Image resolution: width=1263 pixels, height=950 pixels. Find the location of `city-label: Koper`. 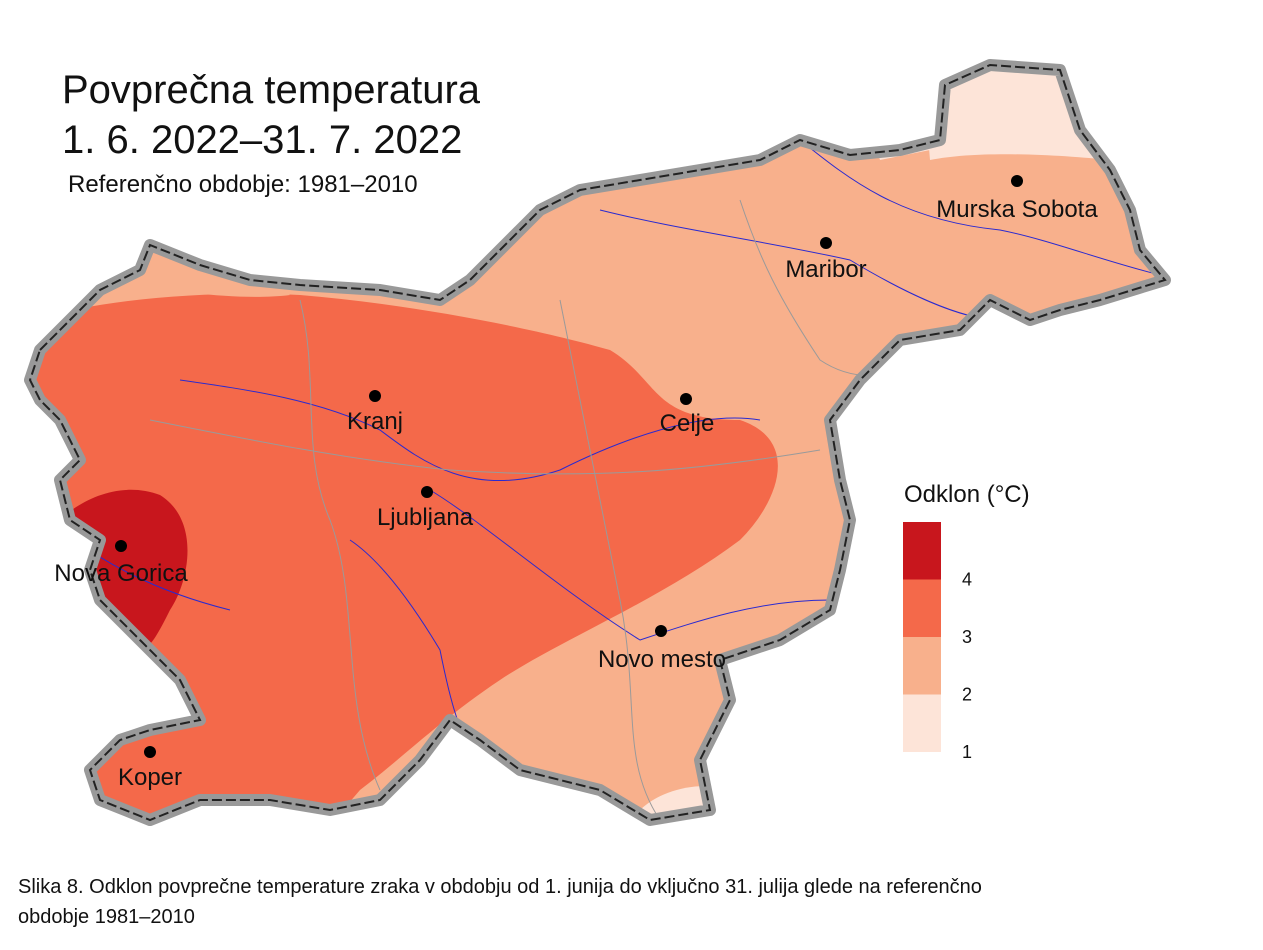

city-label: Koper is located at coordinates (150, 777).